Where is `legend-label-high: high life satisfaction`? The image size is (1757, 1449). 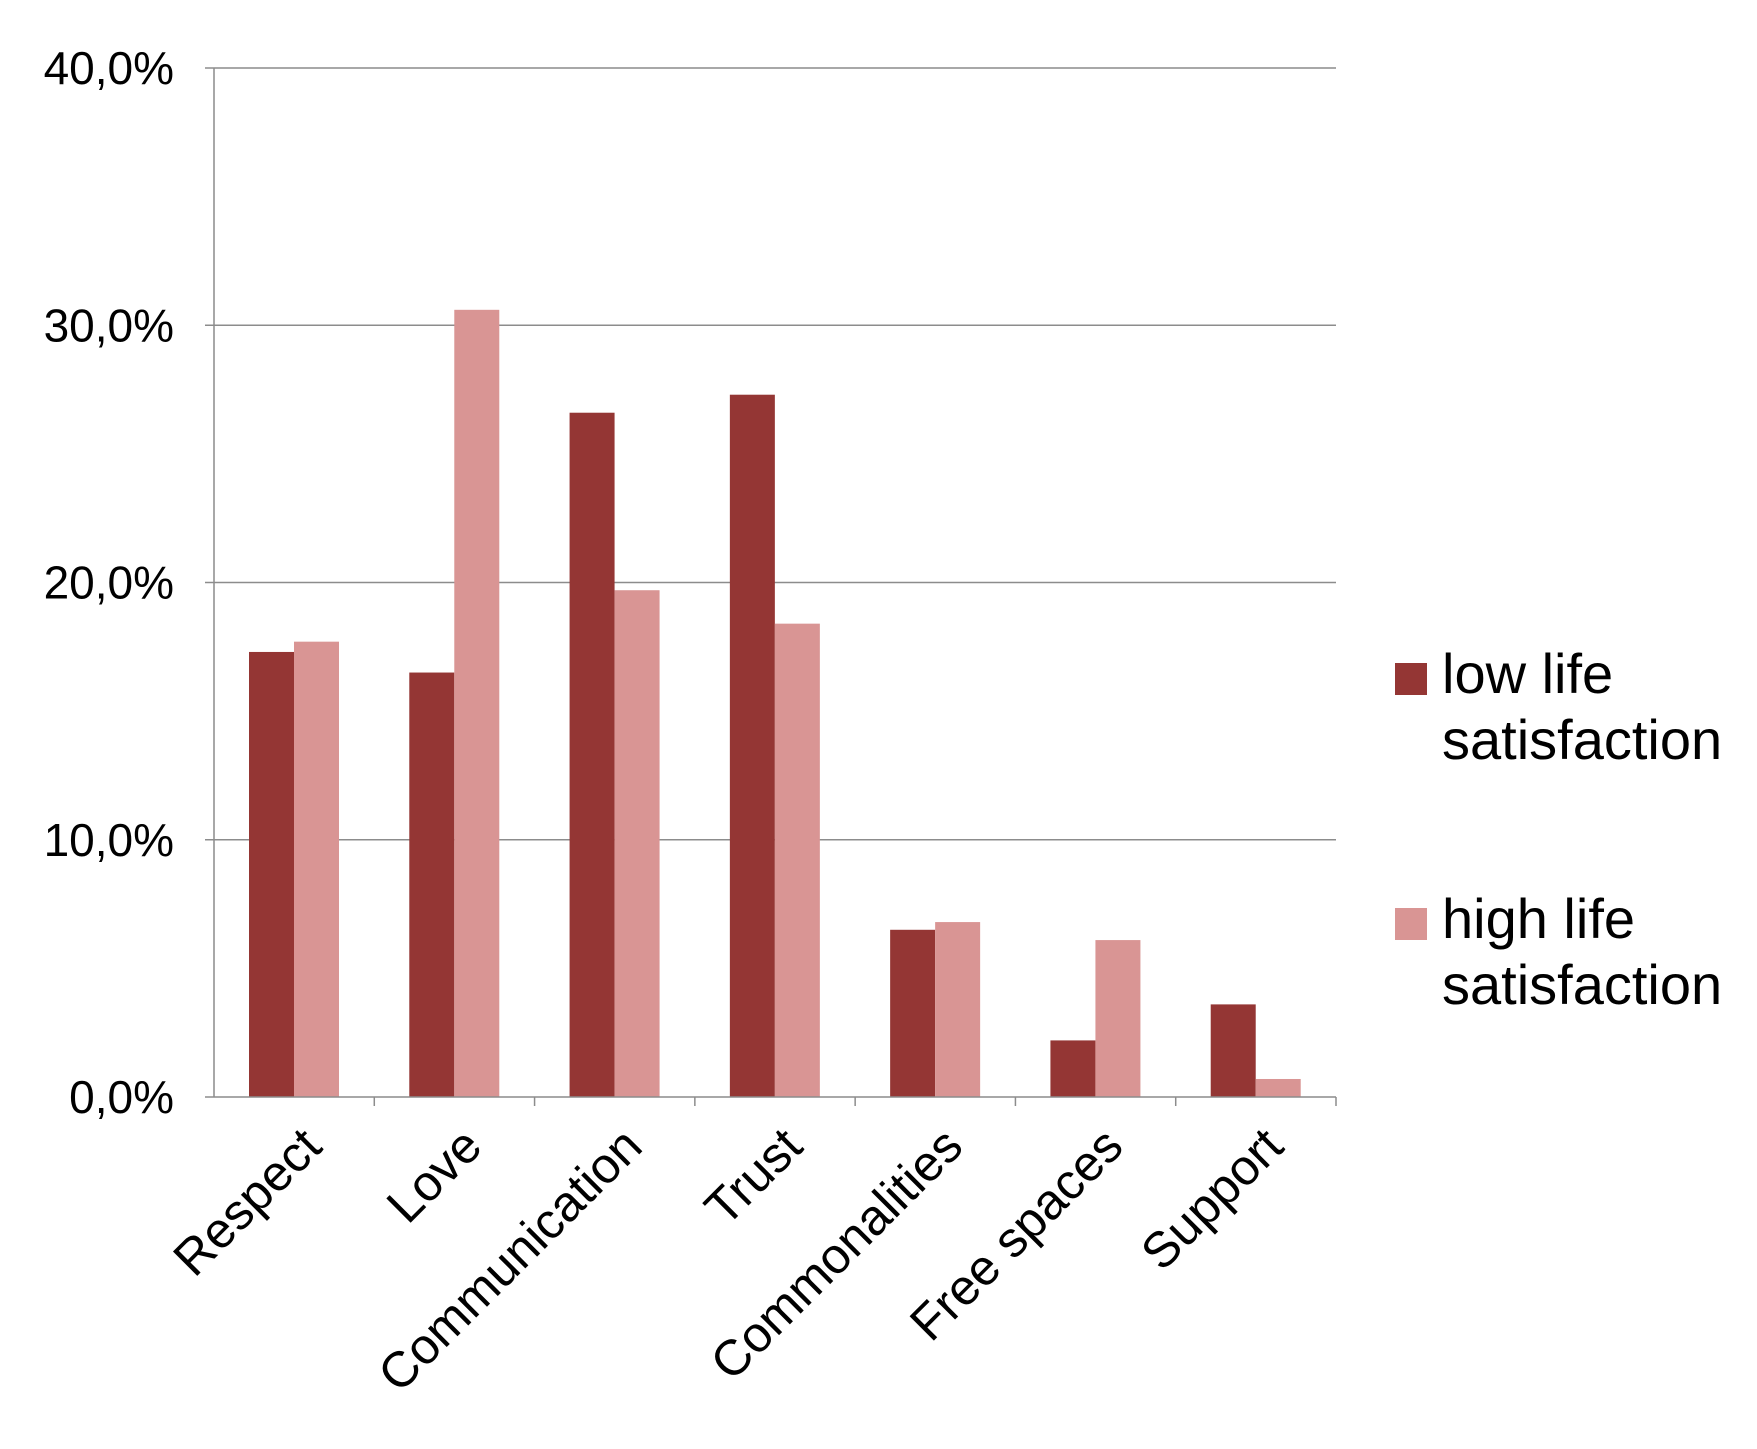
legend-label-high: high life satisfaction is located at coordinates (1582, 951).